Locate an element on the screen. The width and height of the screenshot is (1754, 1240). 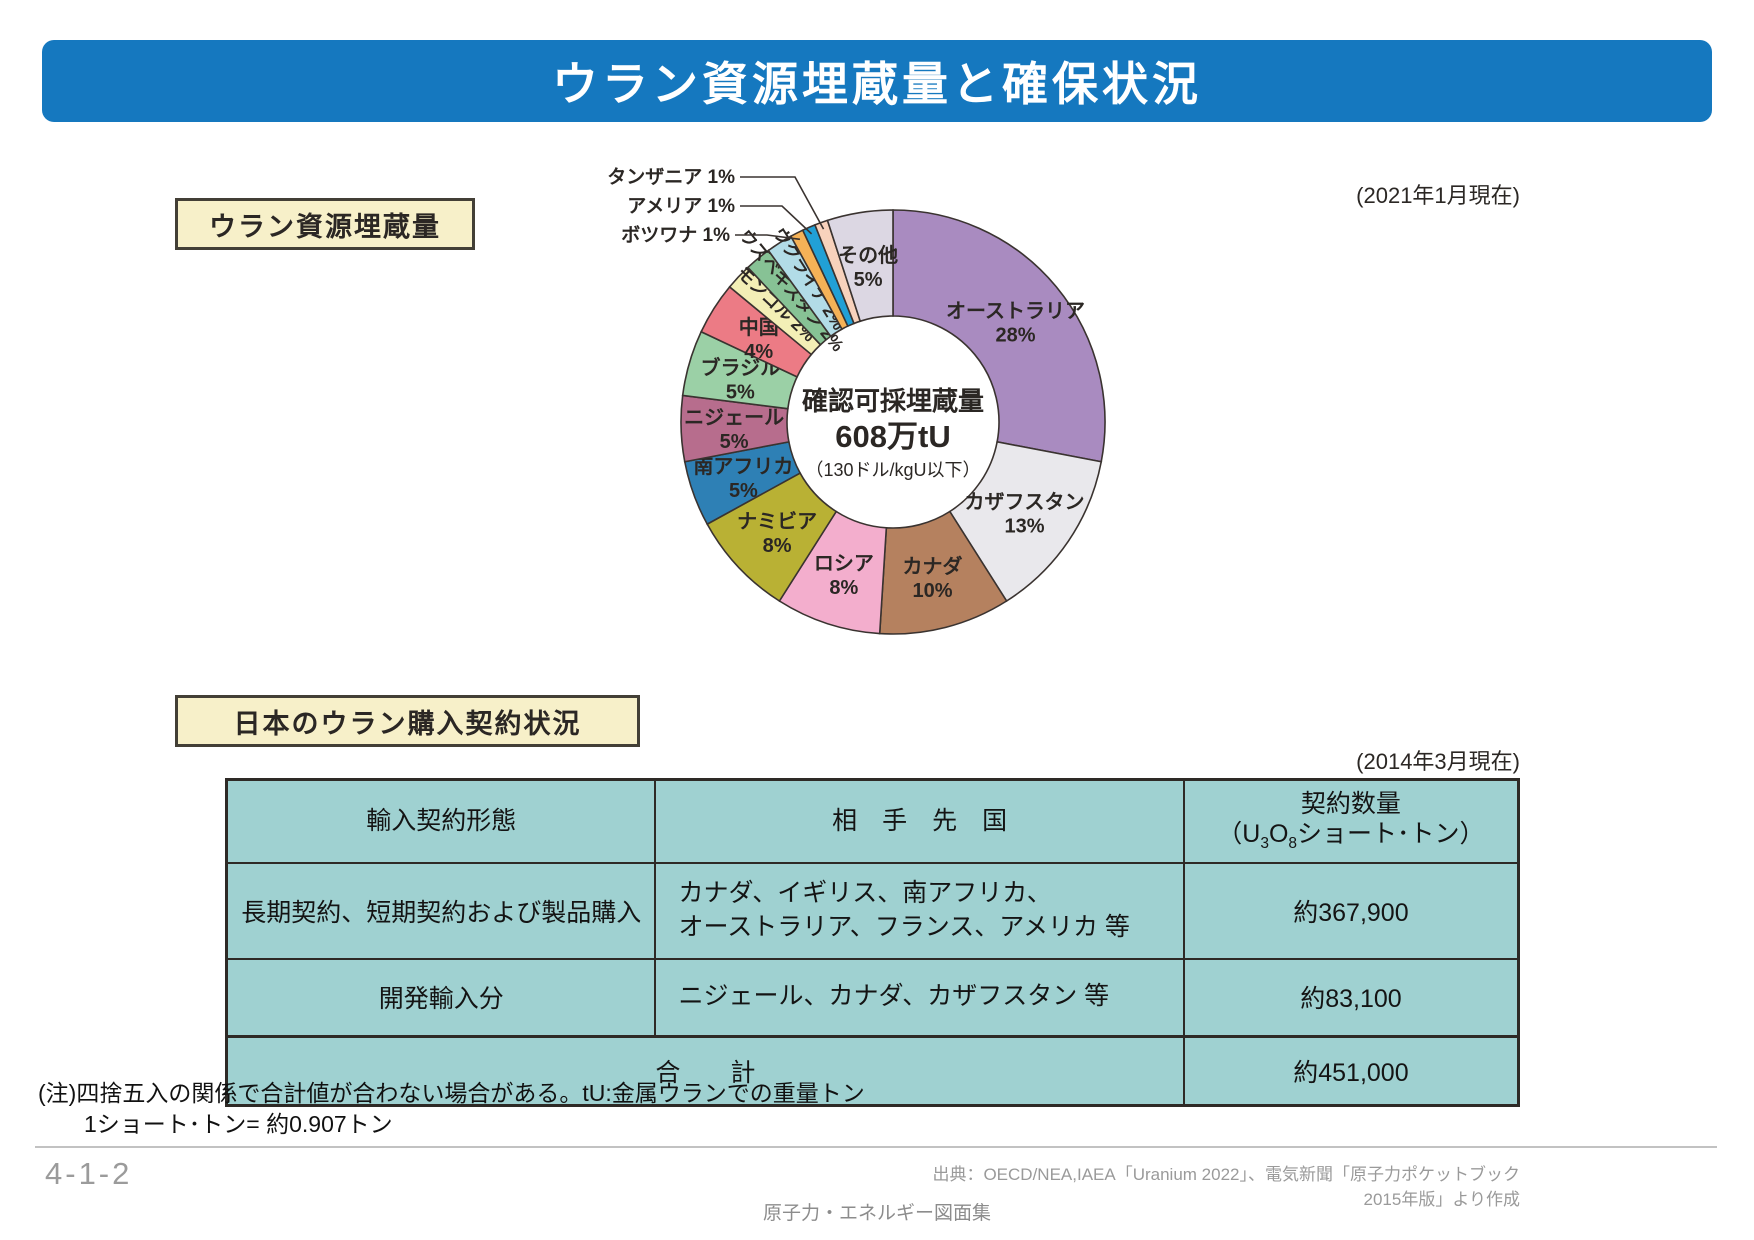
footnote-line2: 1ショート･トン= 約0.907トン is located at coordinates (238, 1124).